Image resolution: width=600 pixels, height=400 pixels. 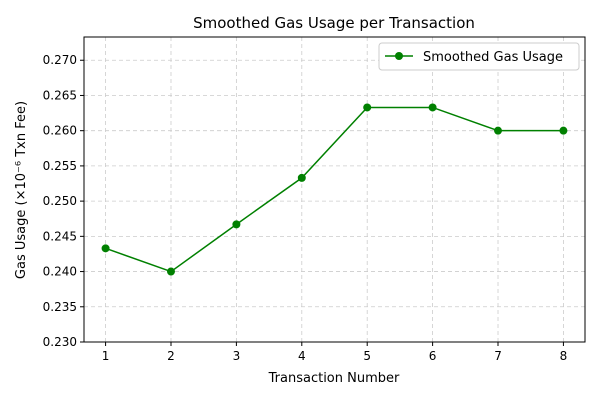 I want to click on x-tick-label: 6, so click(x=433, y=356).